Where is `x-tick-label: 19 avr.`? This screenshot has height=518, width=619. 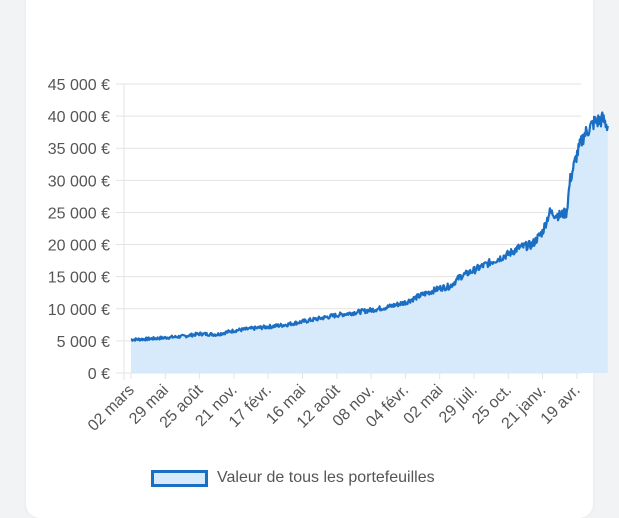
x-tick-label: 19 avr. is located at coordinates (561, 405).